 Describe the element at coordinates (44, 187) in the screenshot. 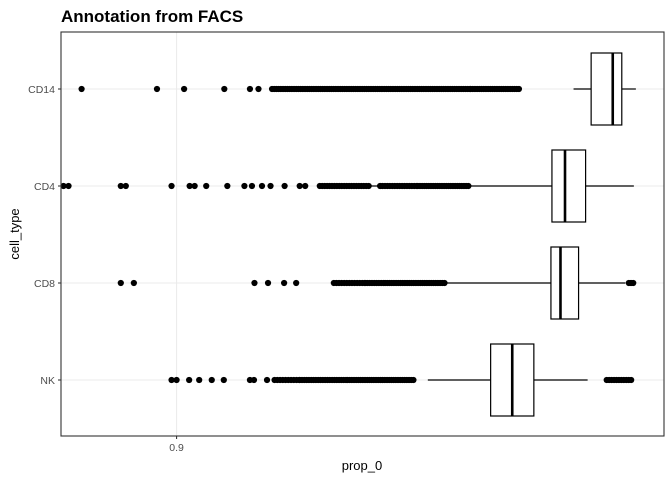

I see `y-tick-label: CD4` at that location.